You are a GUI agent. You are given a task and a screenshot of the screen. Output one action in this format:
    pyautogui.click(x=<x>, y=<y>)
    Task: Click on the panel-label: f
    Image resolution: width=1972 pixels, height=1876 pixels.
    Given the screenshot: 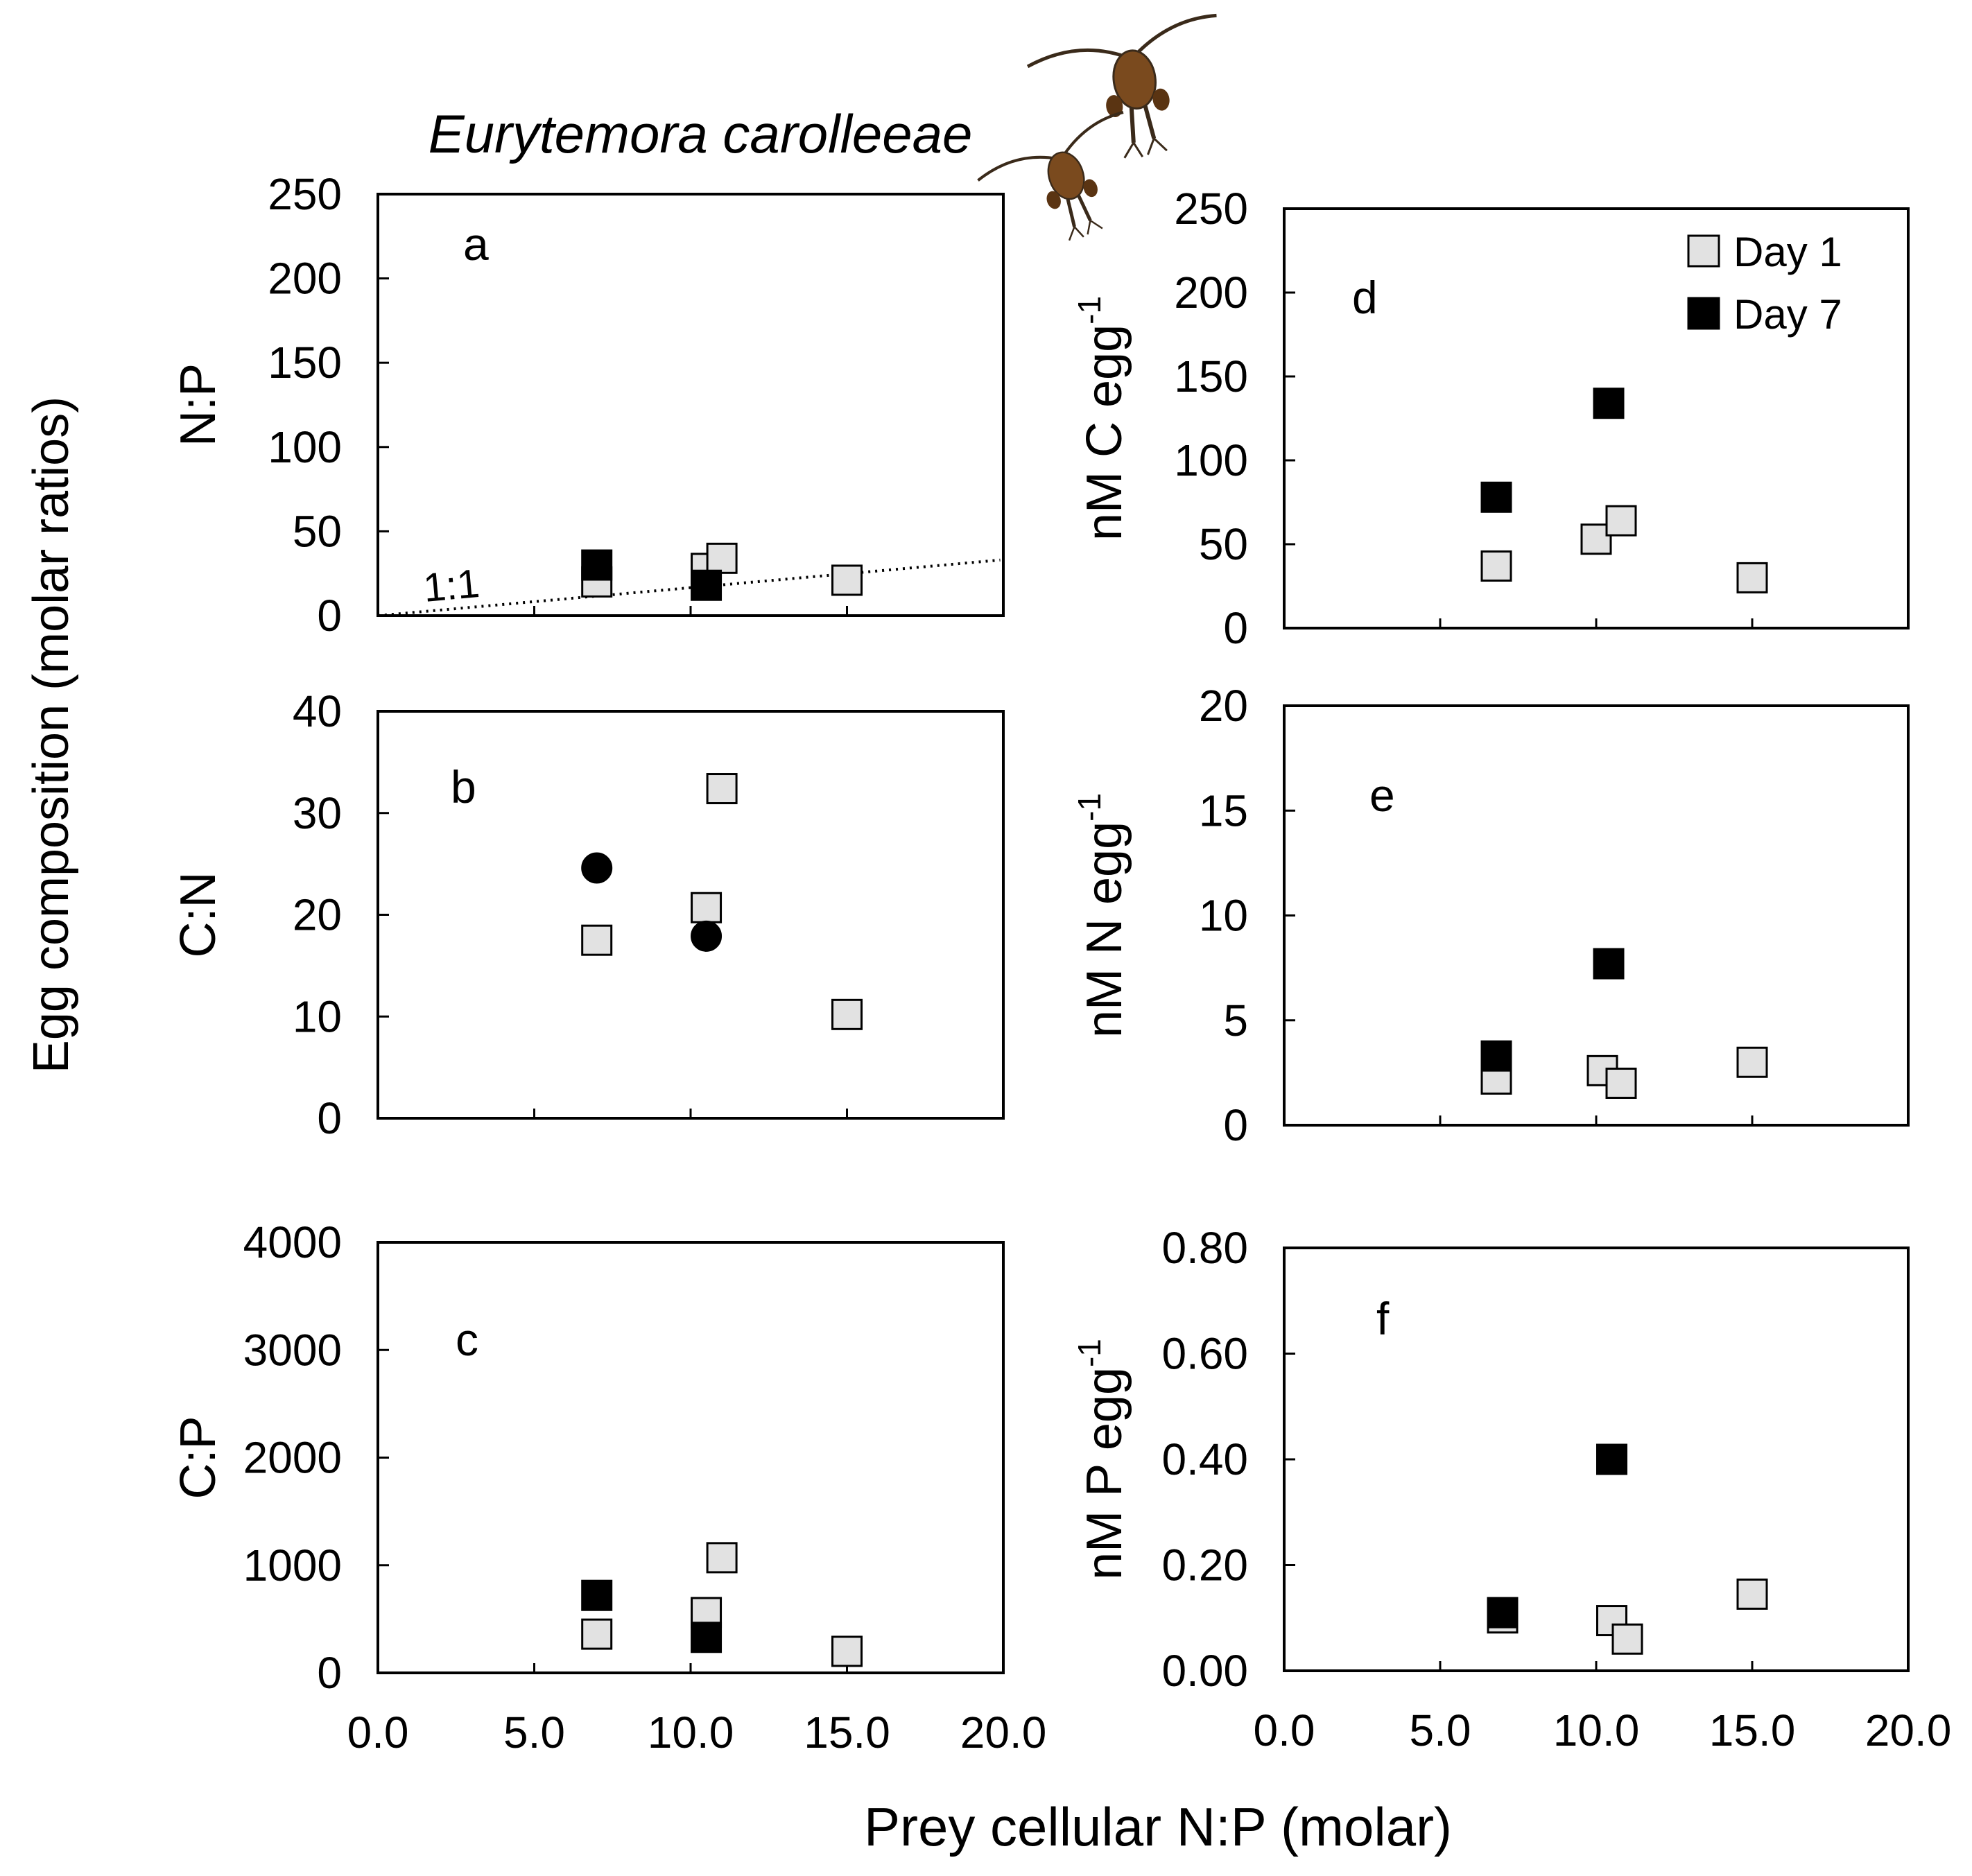 What is the action you would take?
    pyautogui.click(x=1383, y=1318)
    